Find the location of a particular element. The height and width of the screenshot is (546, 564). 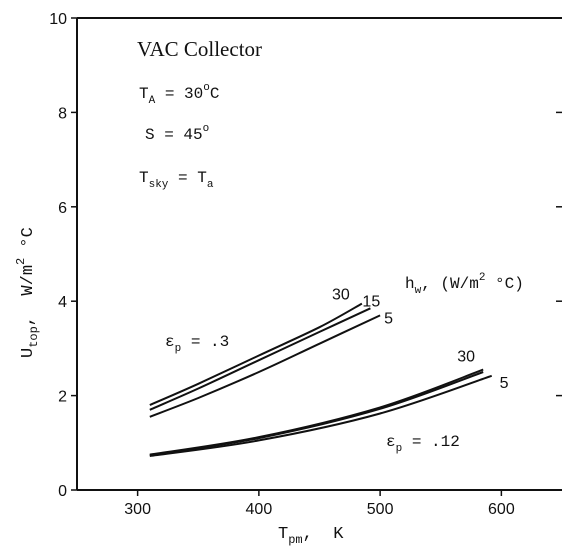

y-tick-label-10: 10 is located at coordinates (58, 19).